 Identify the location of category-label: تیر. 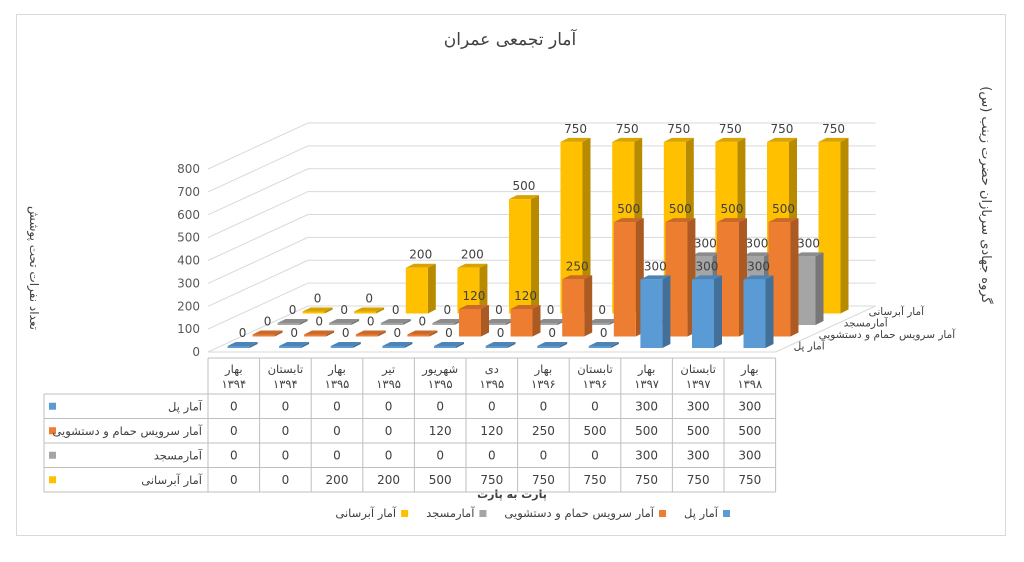
(388, 369).